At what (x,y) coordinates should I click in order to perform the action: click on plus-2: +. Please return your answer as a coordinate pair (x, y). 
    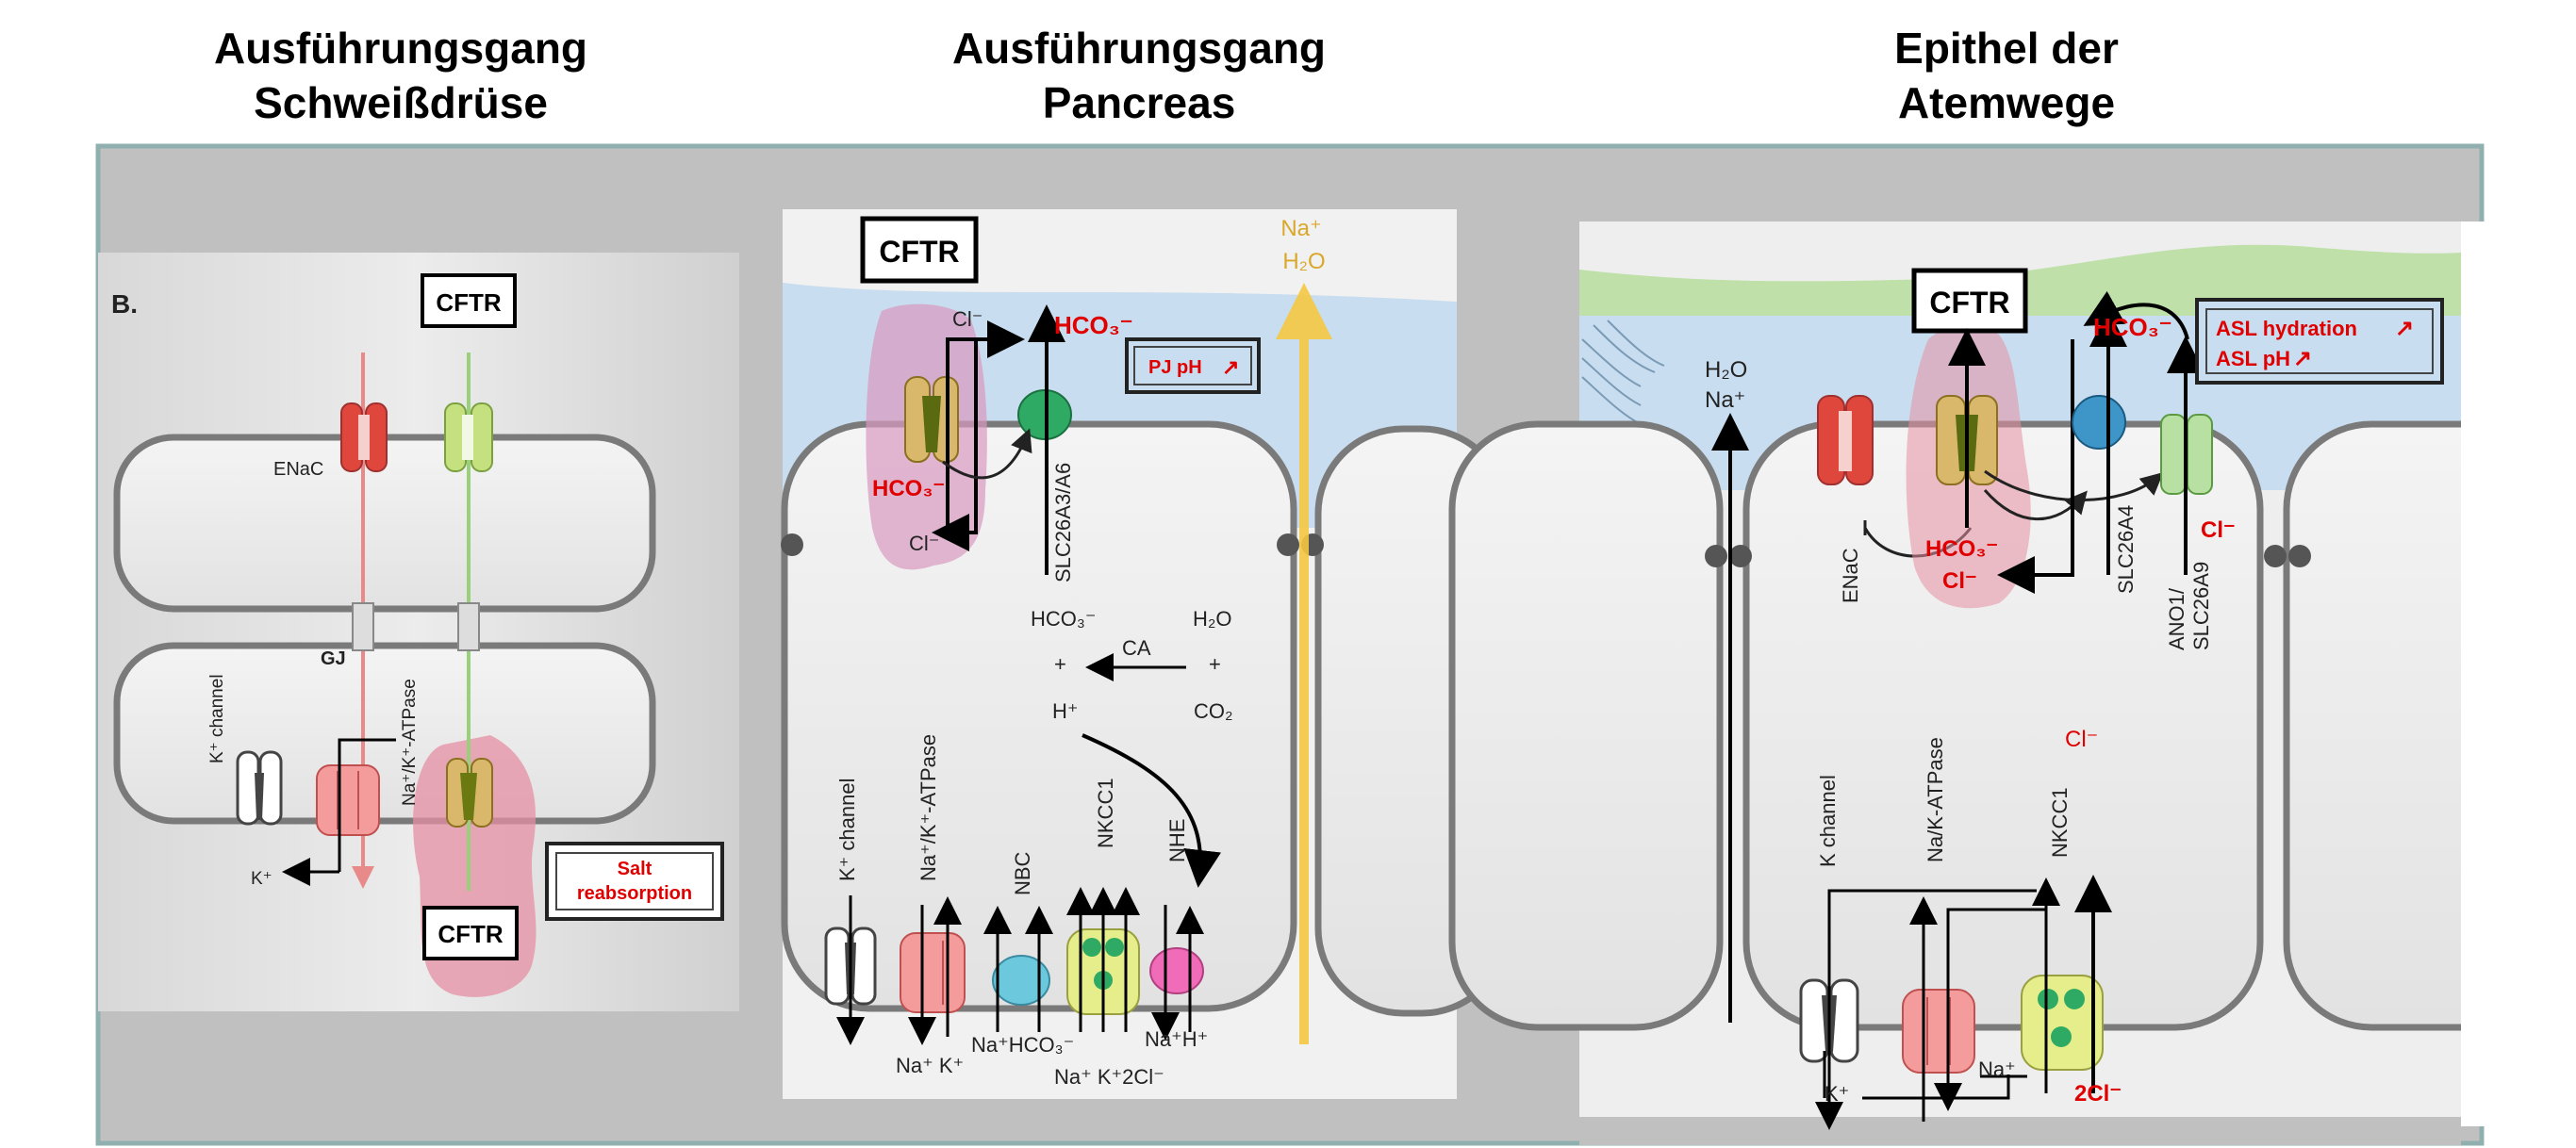
    Looking at the image, I should click on (1215, 664).